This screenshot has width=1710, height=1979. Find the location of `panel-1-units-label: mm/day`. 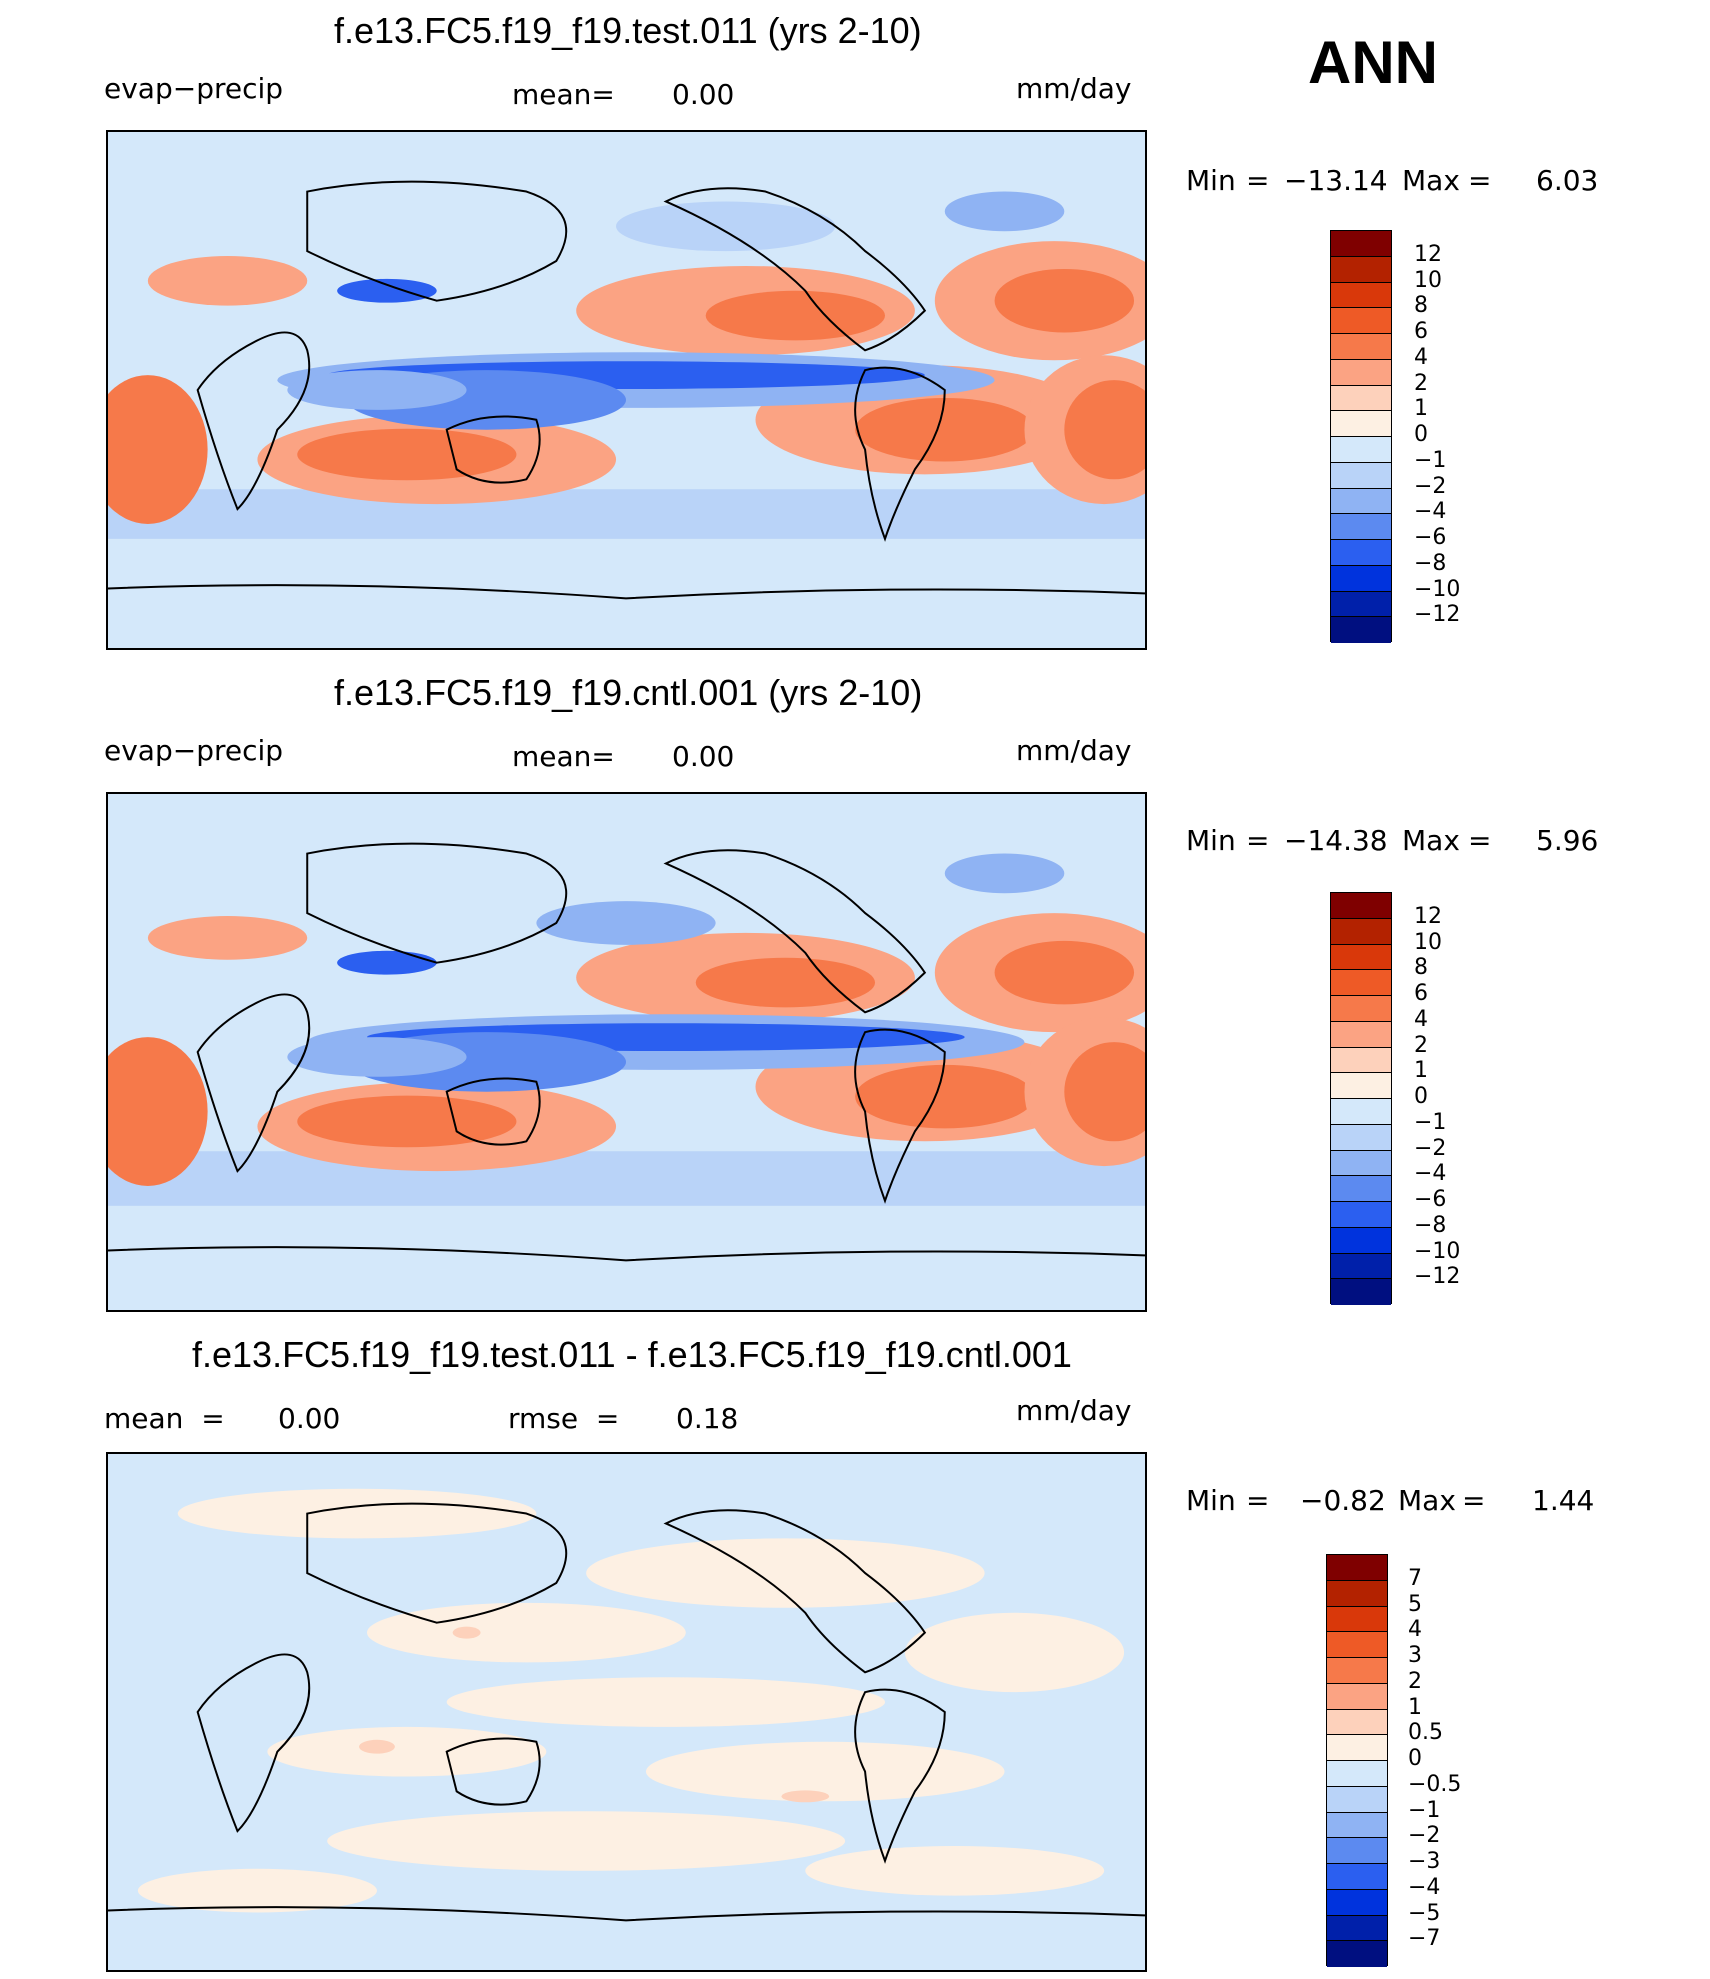

panel-1-units-label: mm/day is located at coordinates (1074, 88).